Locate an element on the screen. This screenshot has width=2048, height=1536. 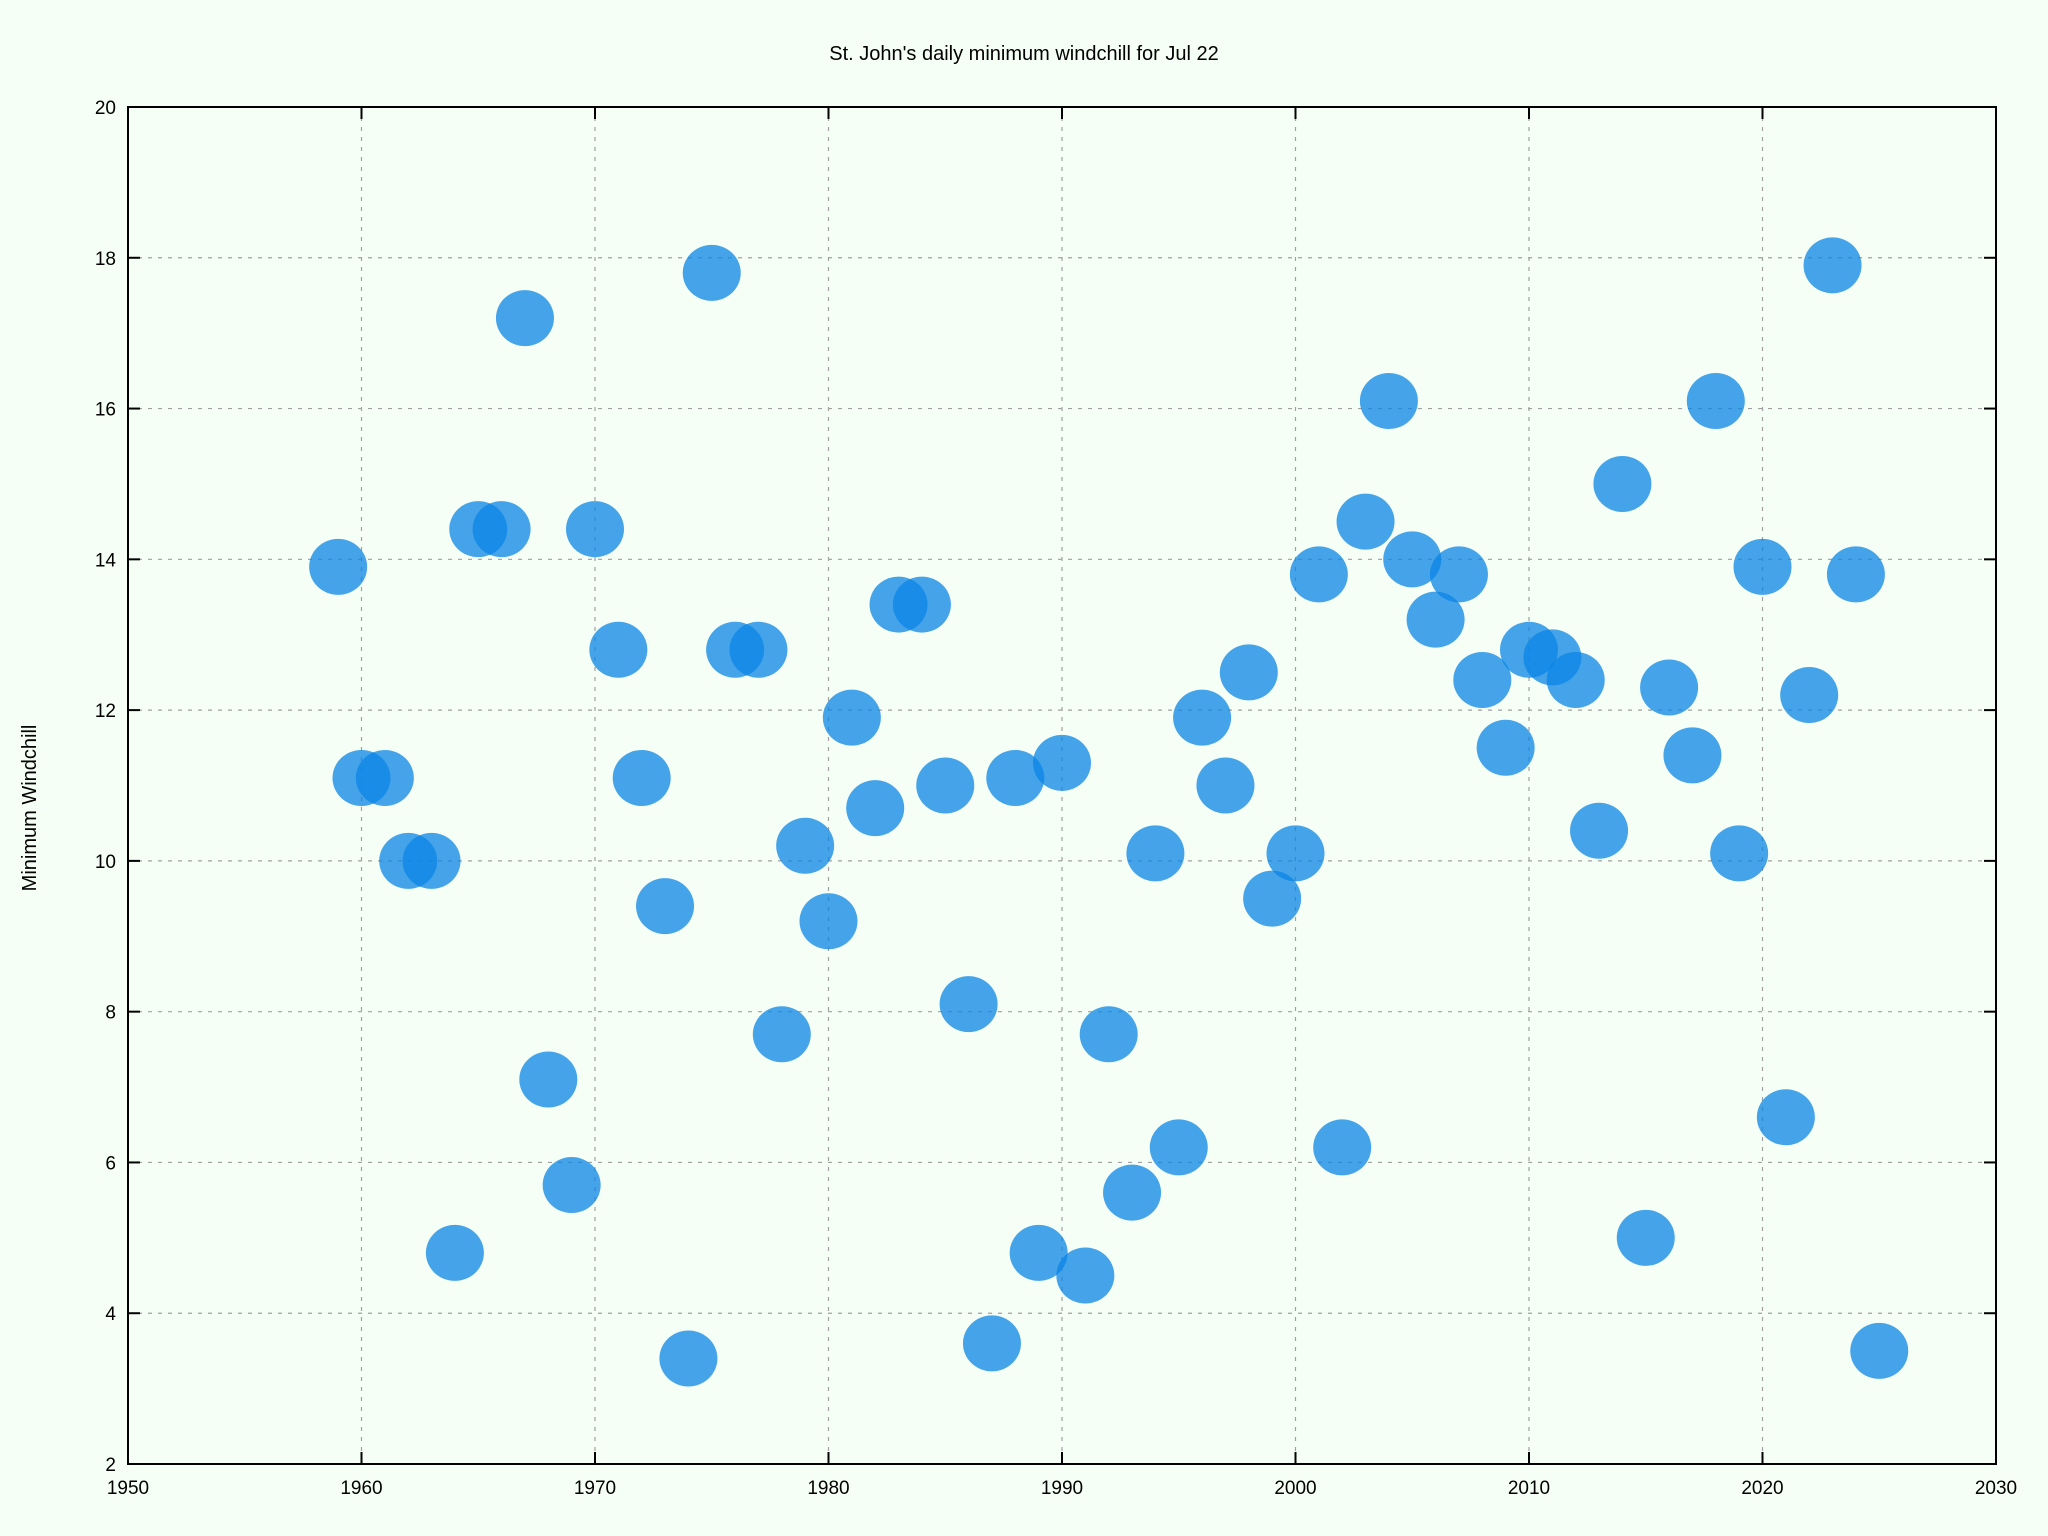
x-tick-label: 1990 is located at coordinates (1062, 1488).